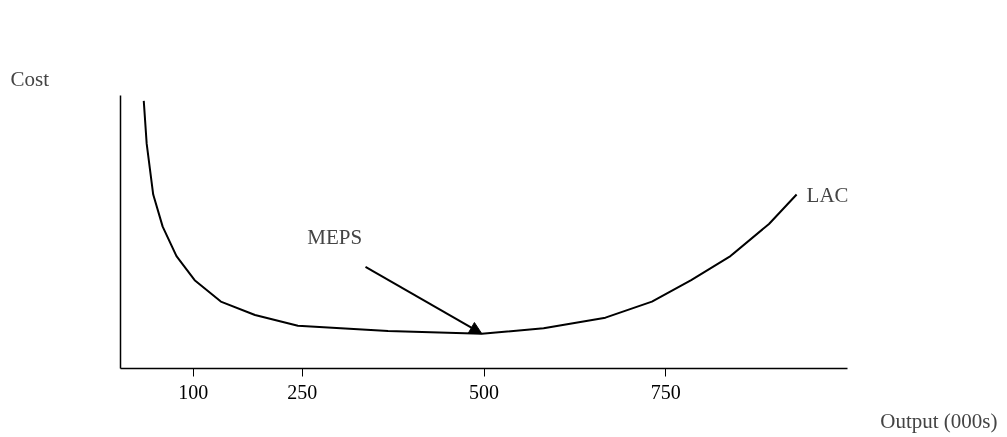 The height and width of the screenshot is (437, 1007). Describe the element at coordinates (939, 420) in the screenshot. I see `x-axis-title: Output (000s)` at that location.